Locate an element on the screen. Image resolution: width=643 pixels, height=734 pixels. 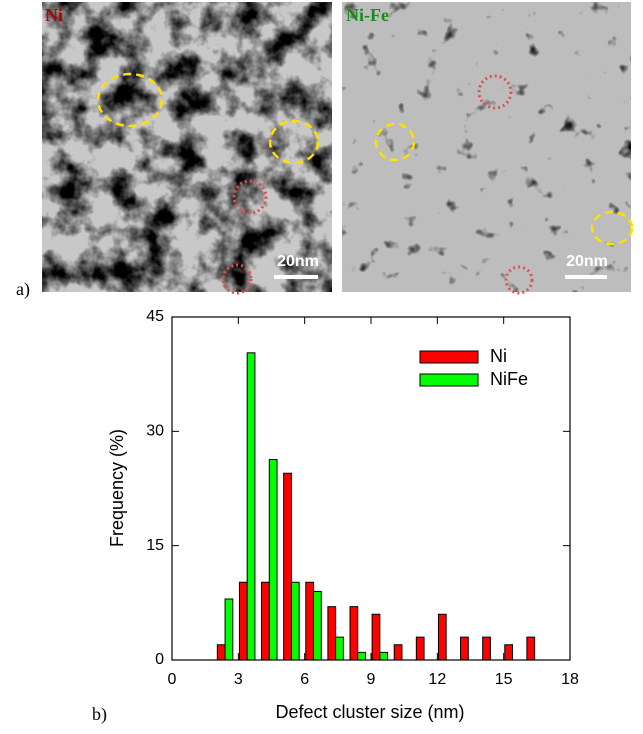
panel-label: b) is located at coordinates (99, 714).